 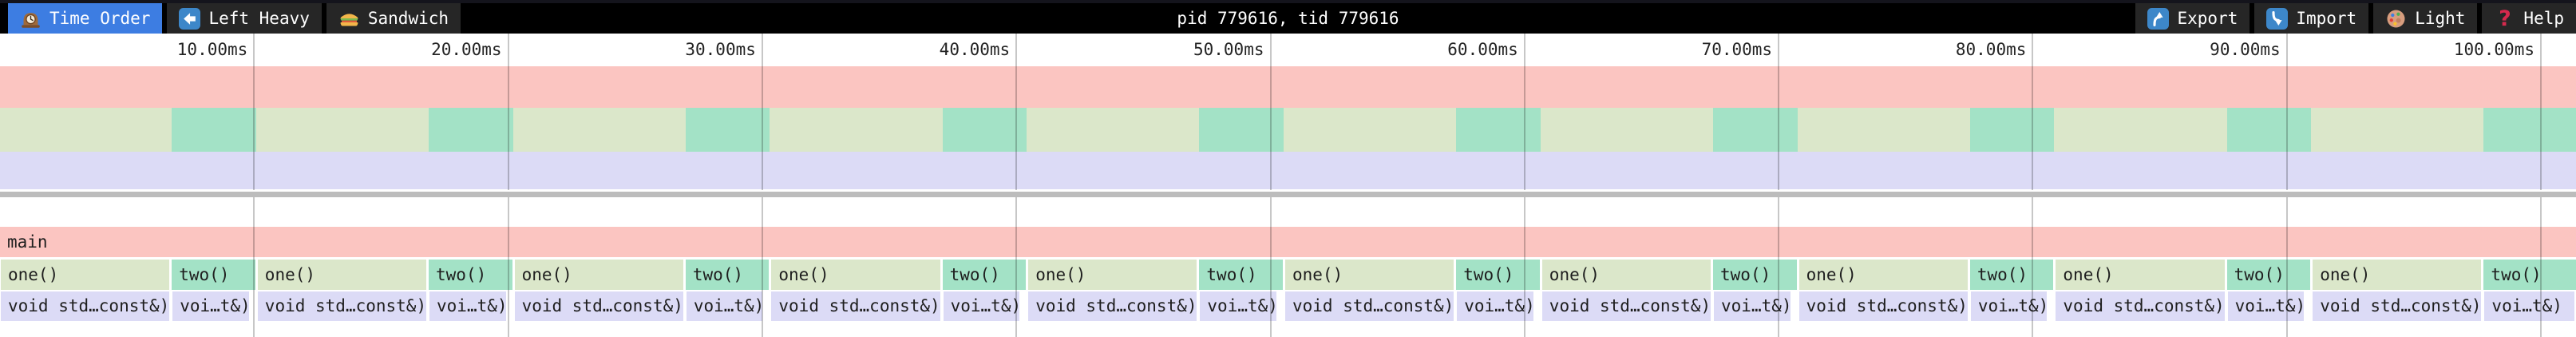 I want to click on palette-icon, so click(x=2396, y=19).